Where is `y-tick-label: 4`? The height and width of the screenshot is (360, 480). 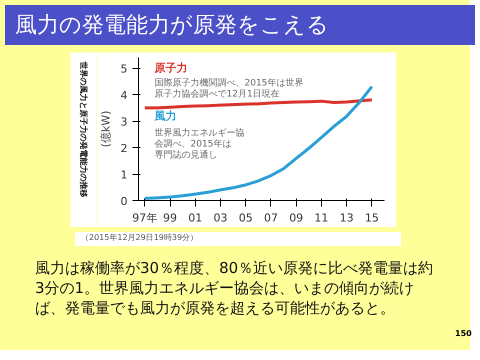 y-tick-label: 4 is located at coordinates (124, 95).